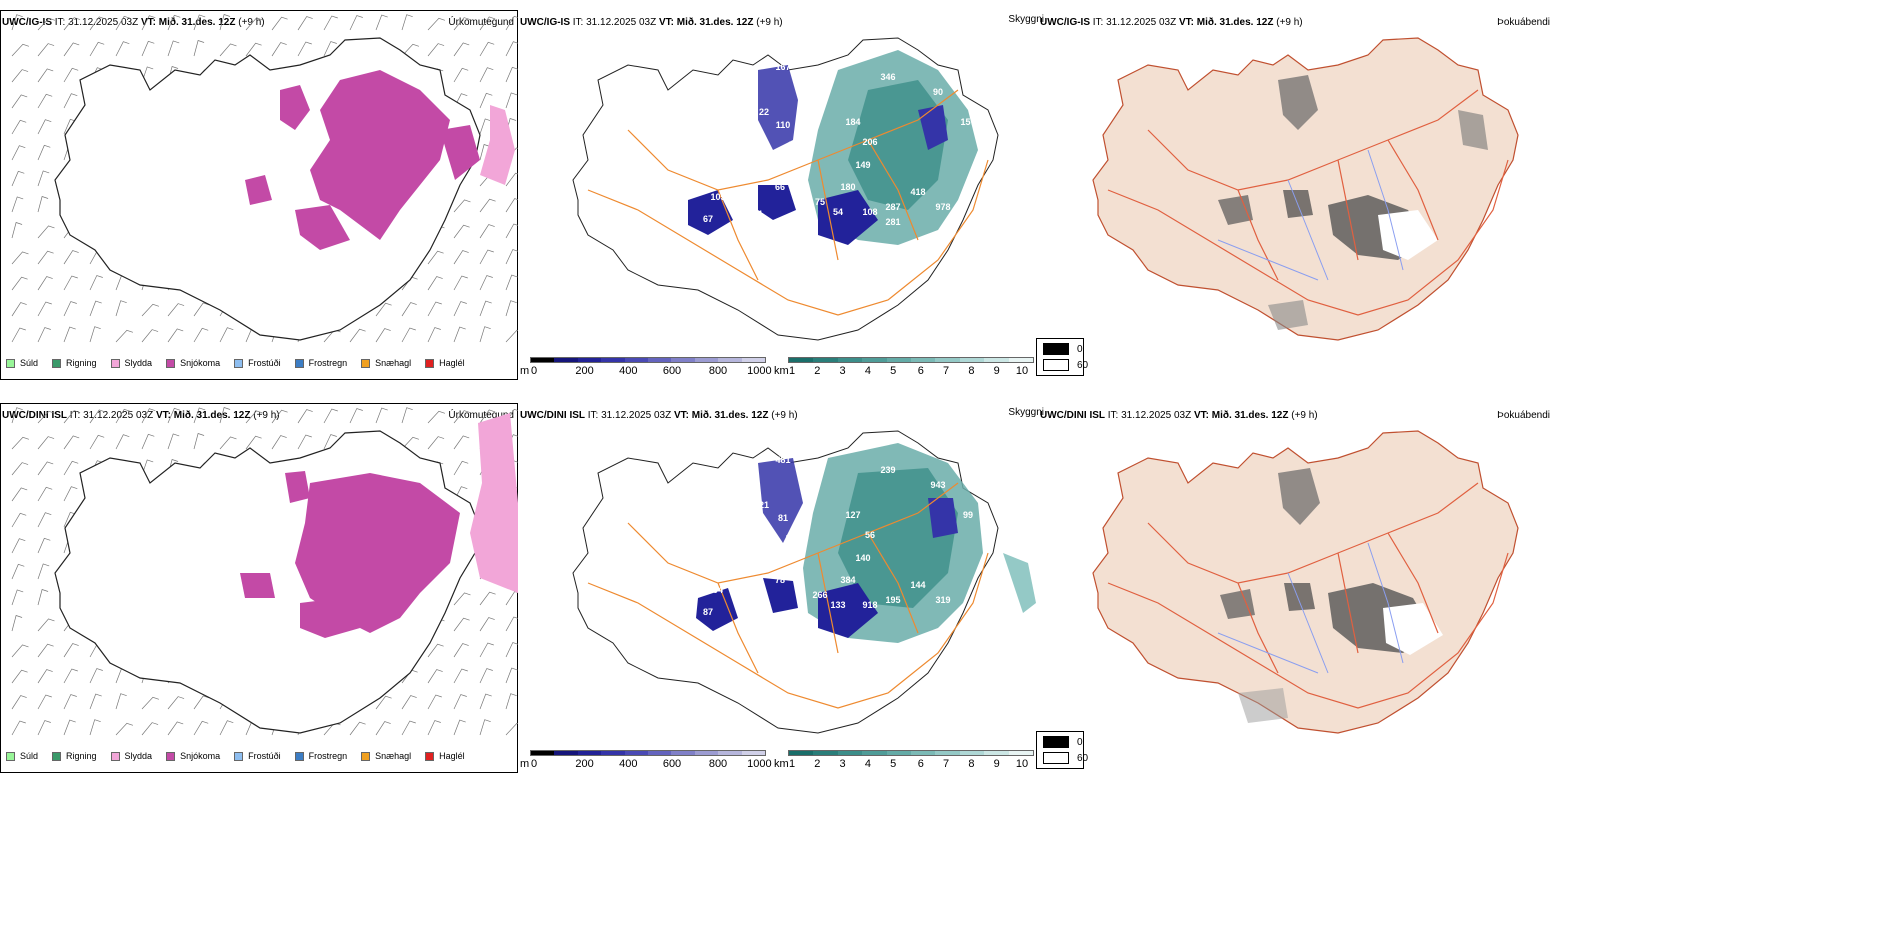 Image resolution: width=1900 pixels, height=950 pixels. I want to click on legend-item: Súld, so click(22, 756).